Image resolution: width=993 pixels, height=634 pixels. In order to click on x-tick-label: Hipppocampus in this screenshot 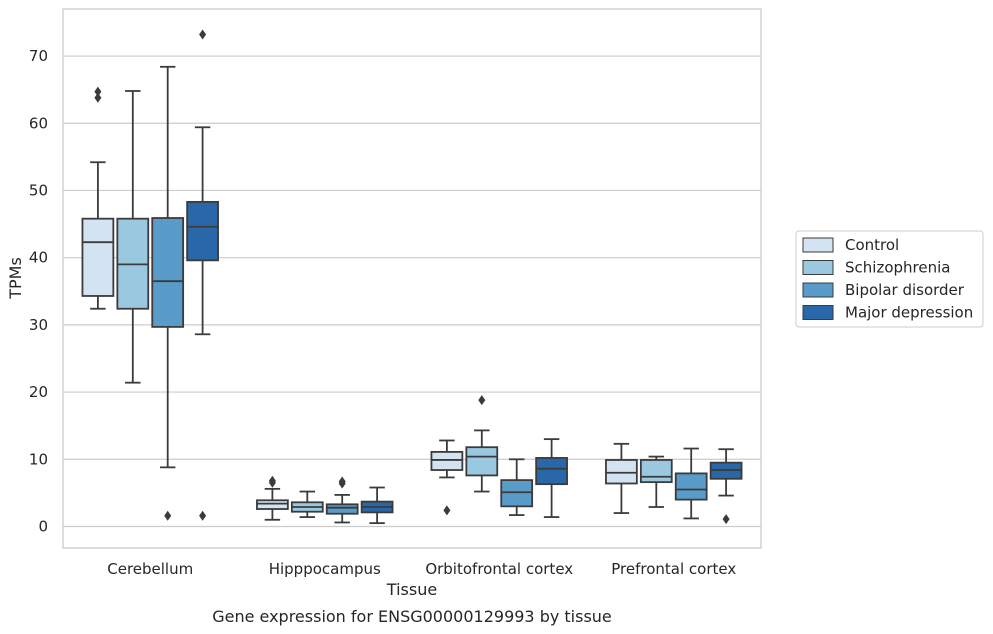, I will do `click(325, 569)`.